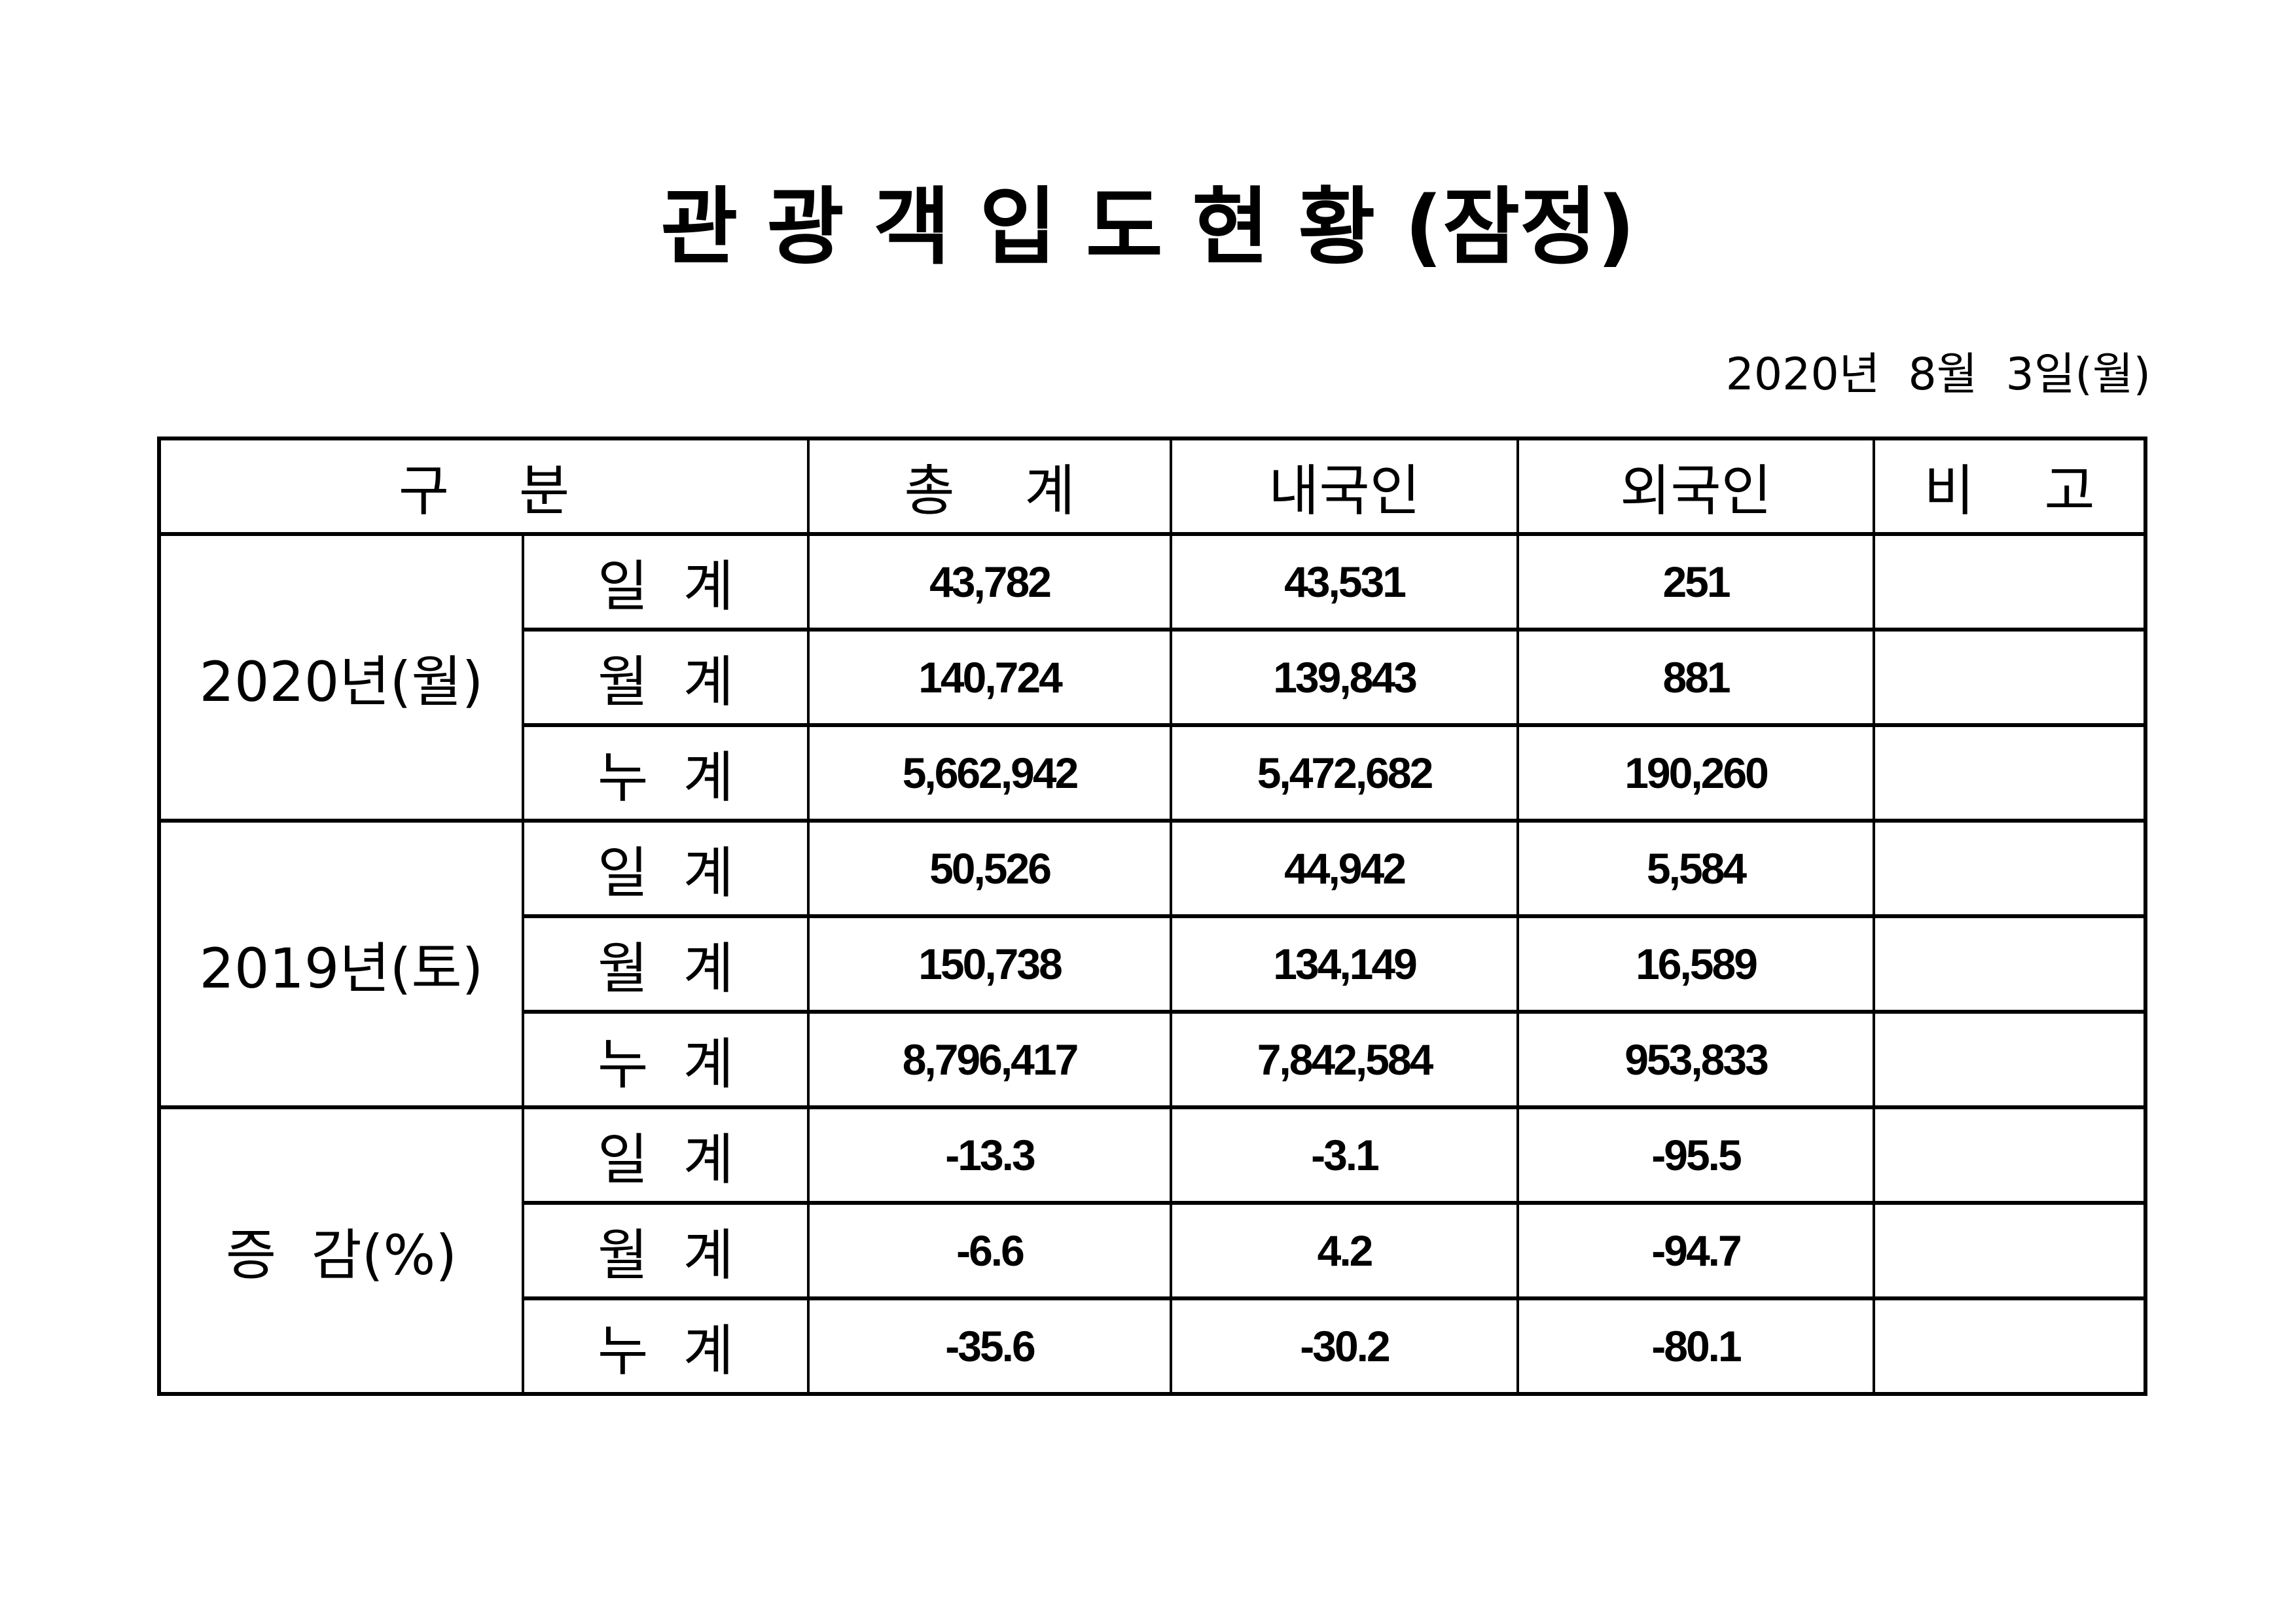 The width and height of the screenshot is (2296, 1623). I want to click on cell-total: 8,796,417, so click(989, 1059).